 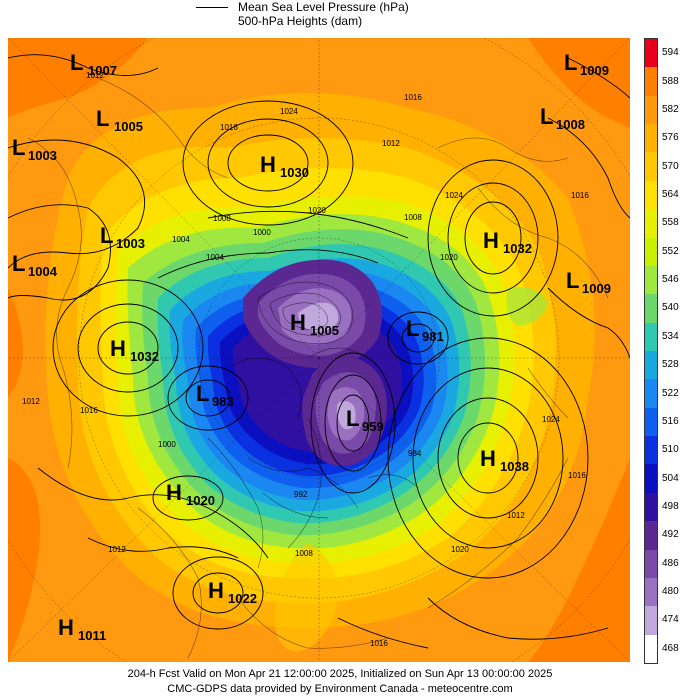 I want to click on pressure-value: 1020, so click(x=200, y=500).